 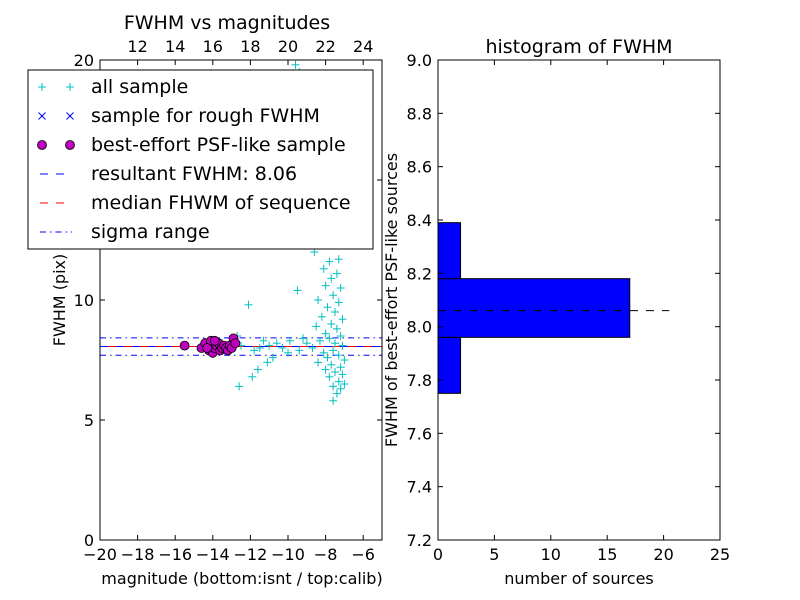 What do you see at coordinates (578, 47) in the screenshot?
I see `histogram-title: histogram of FWHM` at bounding box center [578, 47].